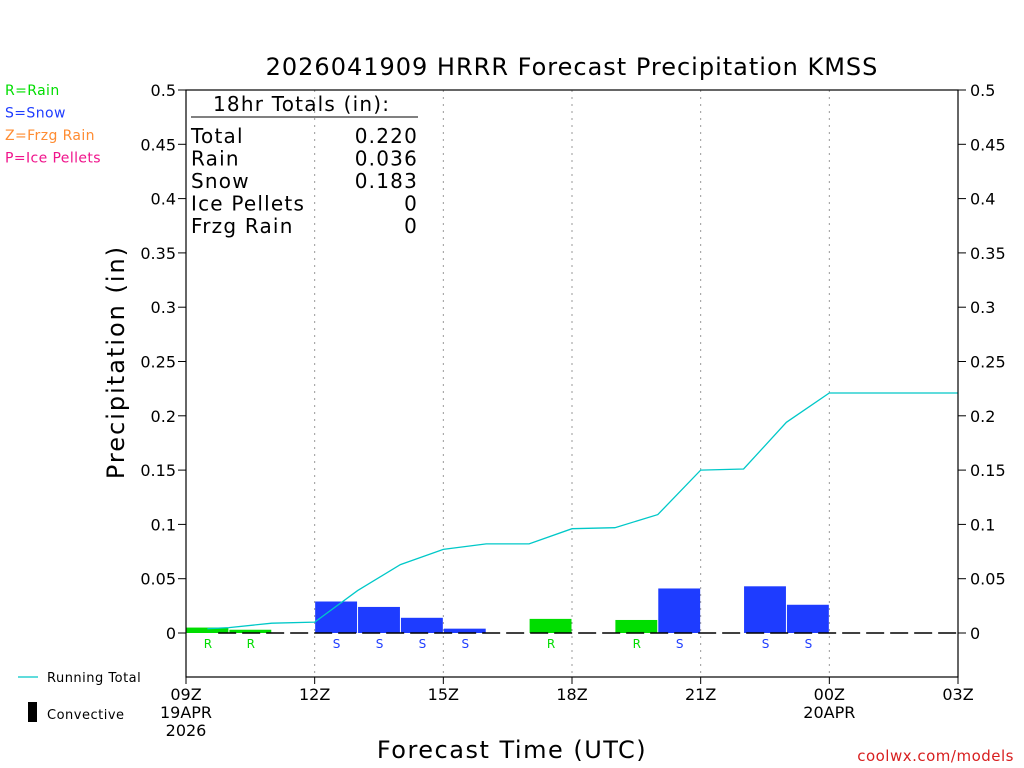  I want to click on running-total-legend-label: Running Total, so click(94, 678).